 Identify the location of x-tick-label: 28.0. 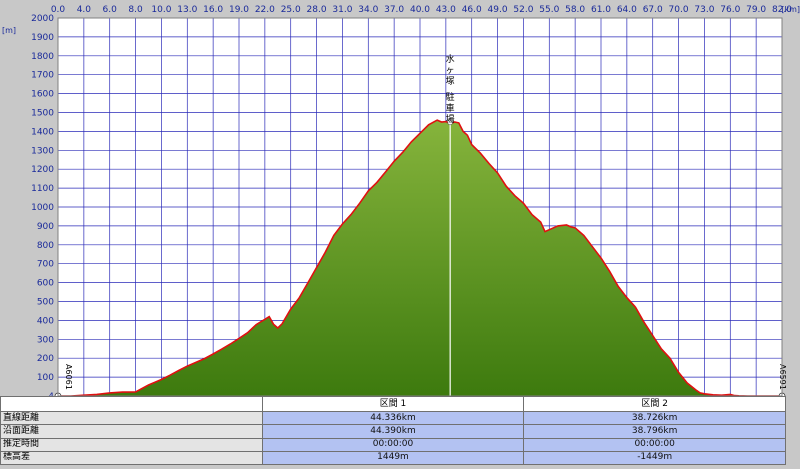
(317, 10).